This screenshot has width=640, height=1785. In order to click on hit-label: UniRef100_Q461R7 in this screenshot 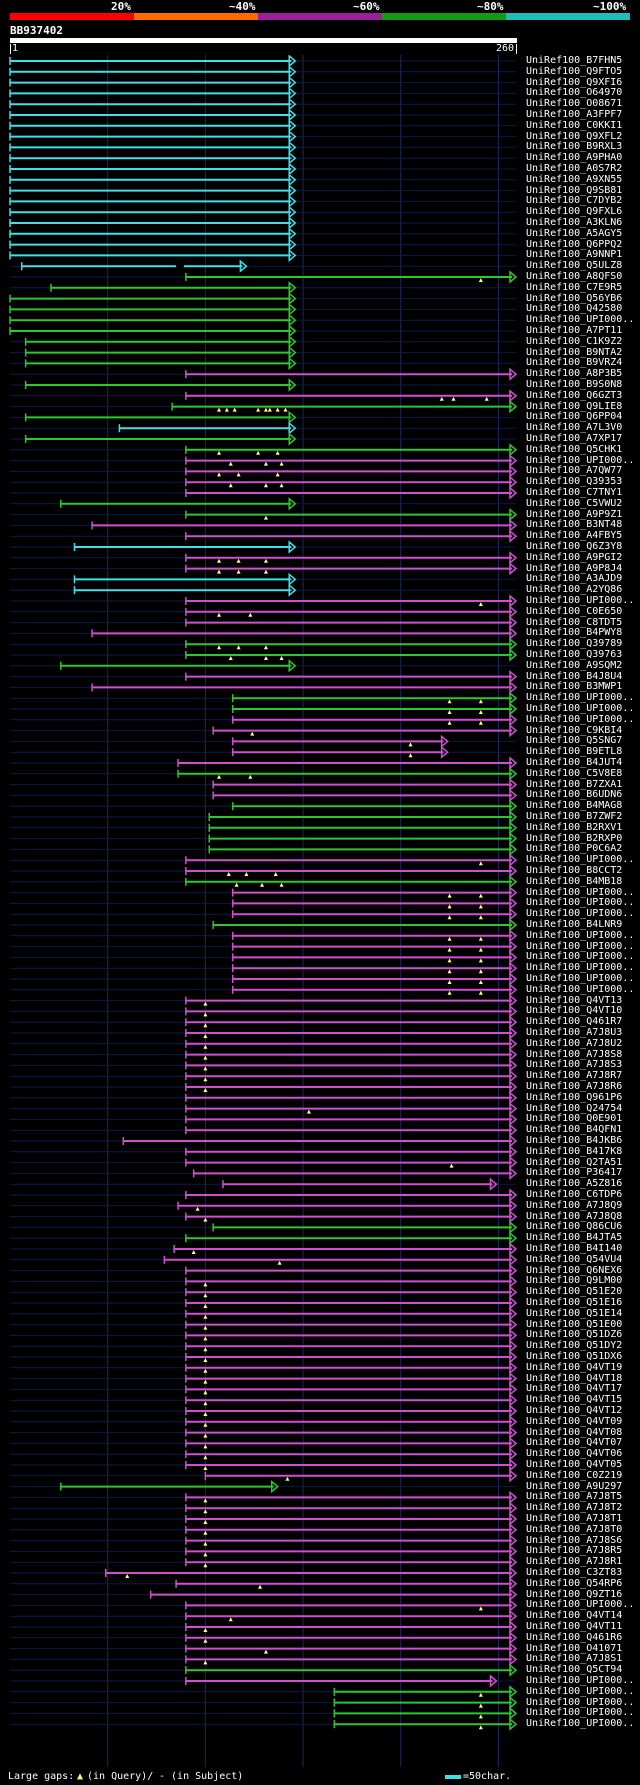, I will do `click(574, 1022)`.